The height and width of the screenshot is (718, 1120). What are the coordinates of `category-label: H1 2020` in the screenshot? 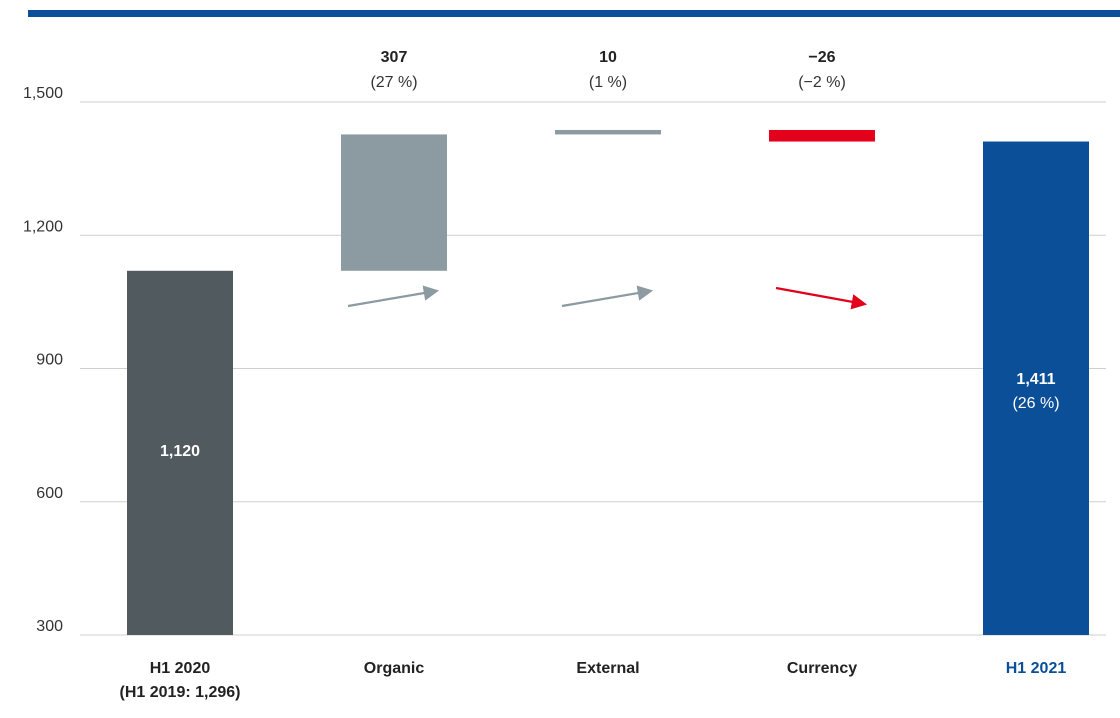 It's located at (180, 668).